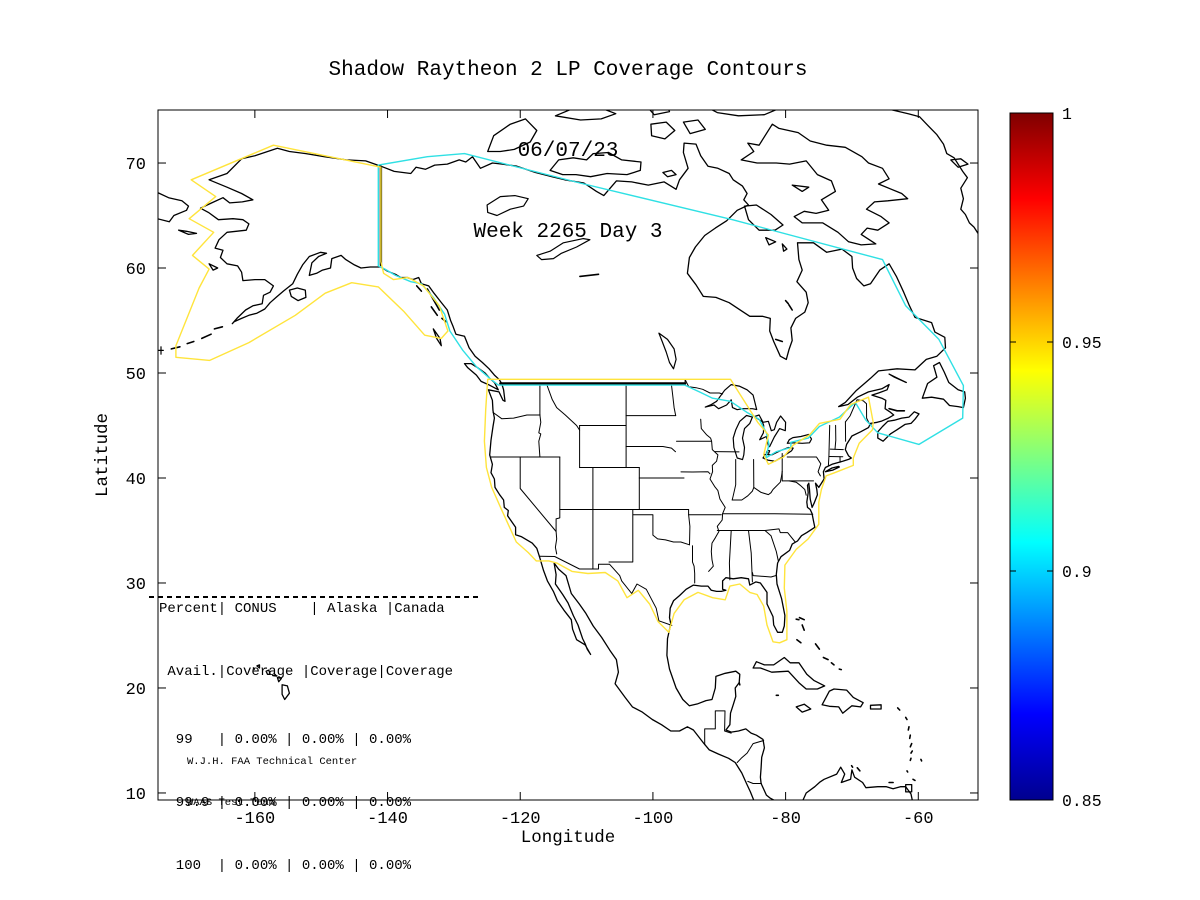 The image size is (1200, 900). I want to click on y-tick-label: 20, so click(136, 690).